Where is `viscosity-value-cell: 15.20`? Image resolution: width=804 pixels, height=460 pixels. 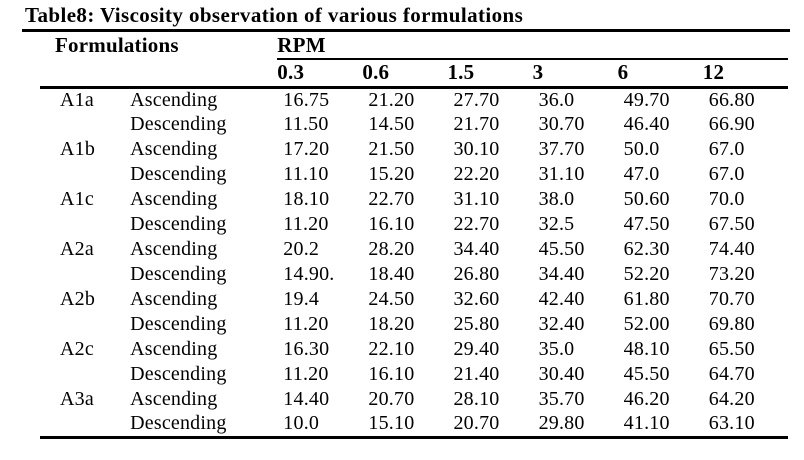
viscosity-value-cell: 15.20 is located at coordinates (391, 174).